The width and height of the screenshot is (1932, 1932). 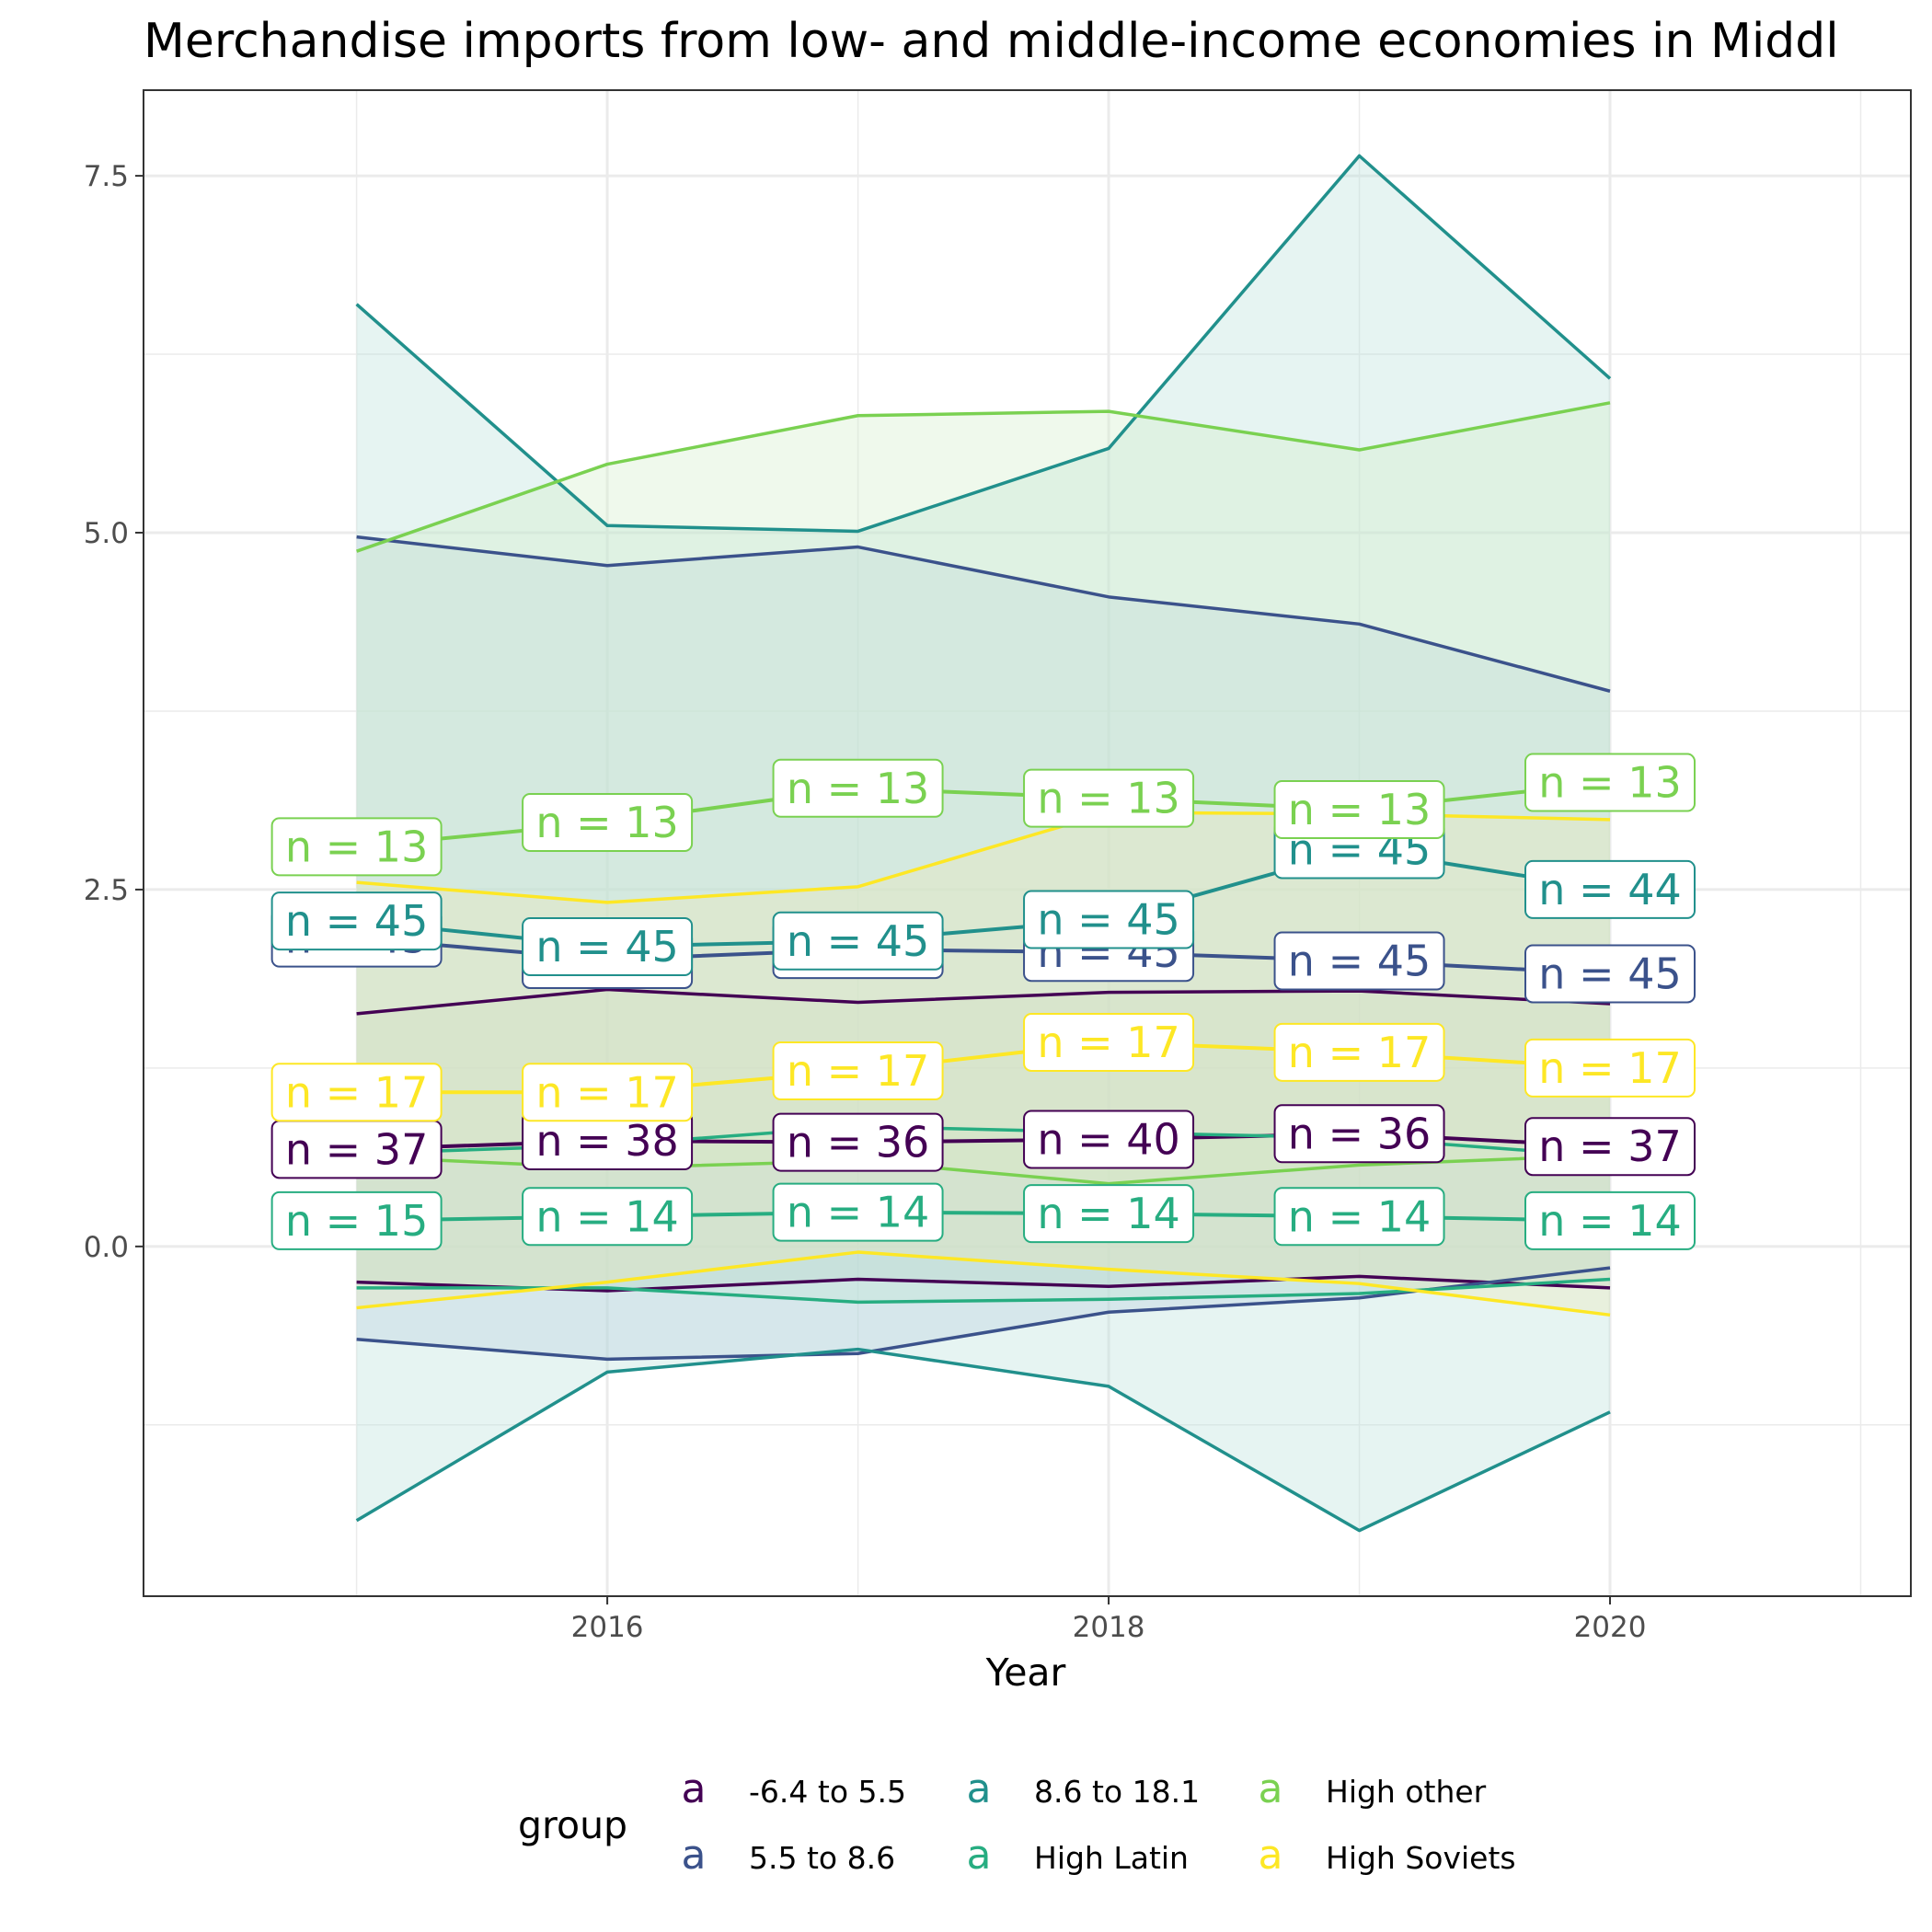 I want to click on count-label: n = 44, so click(x=1610, y=889).